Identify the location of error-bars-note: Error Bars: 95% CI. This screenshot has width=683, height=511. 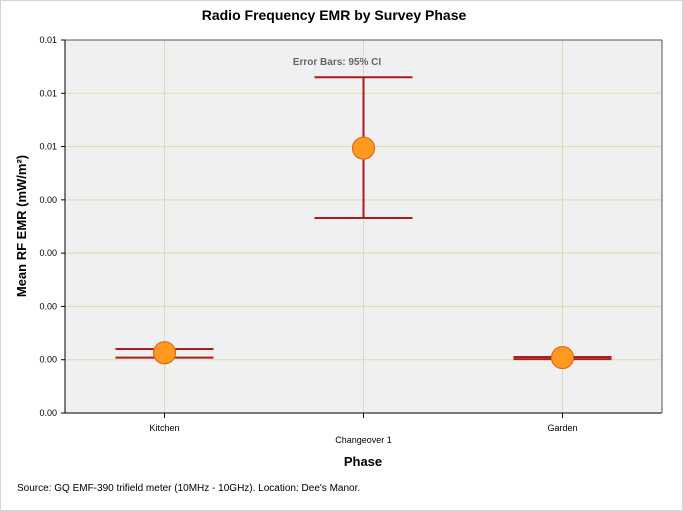
(337, 62).